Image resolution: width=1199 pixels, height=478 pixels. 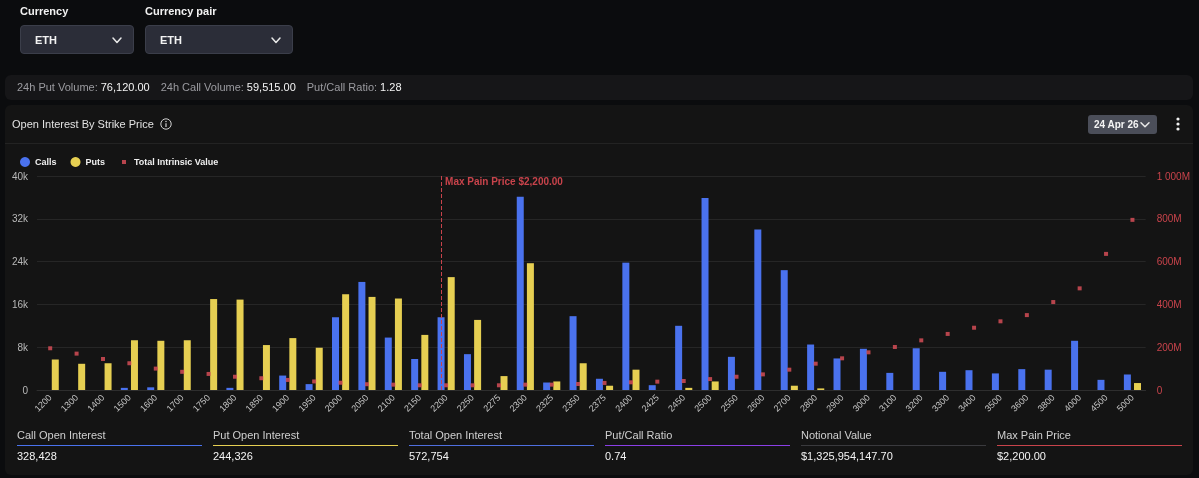 What do you see at coordinates (25, 390) in the screenshot?
I see `y-tick-label: 0` at bounding box center [25, 390].